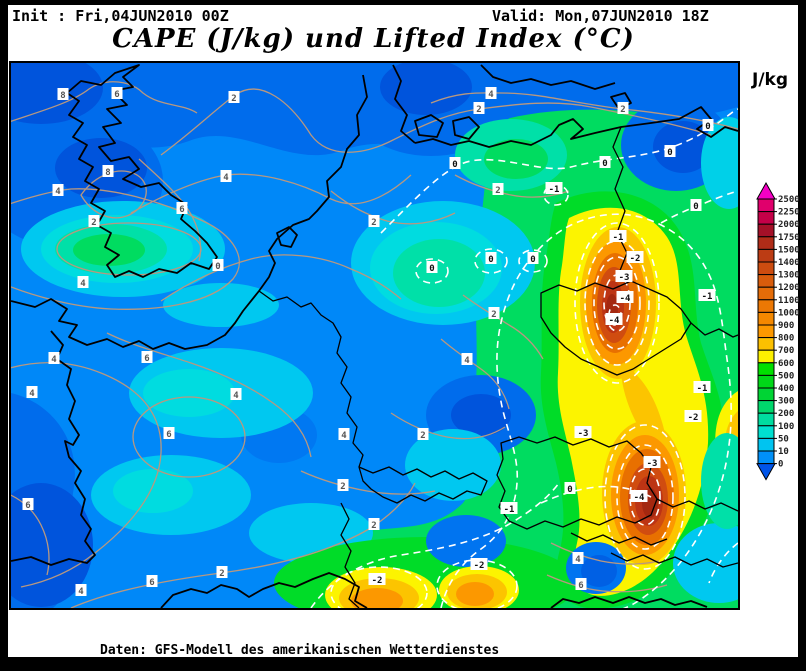 The height and width of the screenshot is (671, 806). Describe the element at coordinates (189, 393) in the screenshot. I see `cape-fill-teal` at that location.